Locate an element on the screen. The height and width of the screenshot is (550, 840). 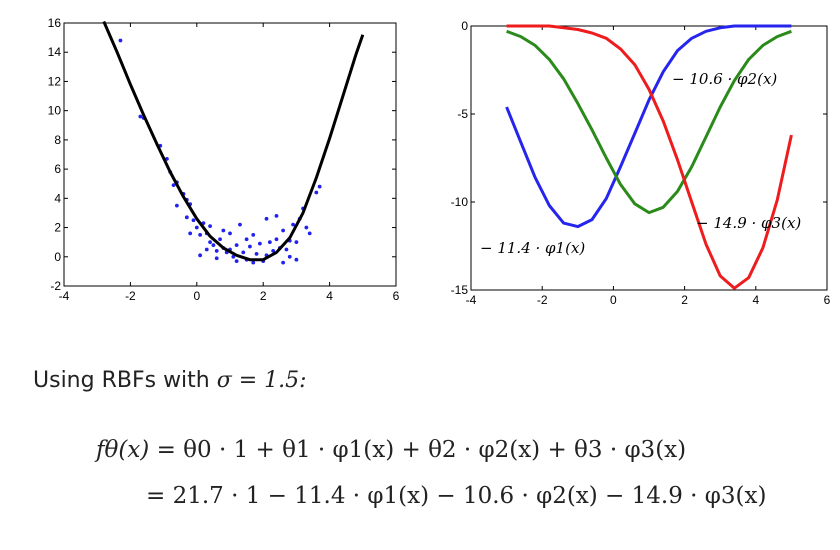
left-x-tick-label: -4 is located at coordinates (64, 296).